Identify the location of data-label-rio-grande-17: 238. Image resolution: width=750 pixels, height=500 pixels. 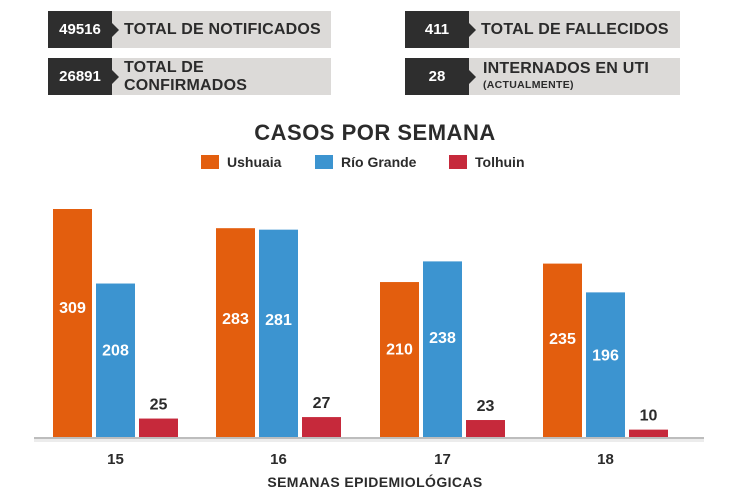
(442, 338).